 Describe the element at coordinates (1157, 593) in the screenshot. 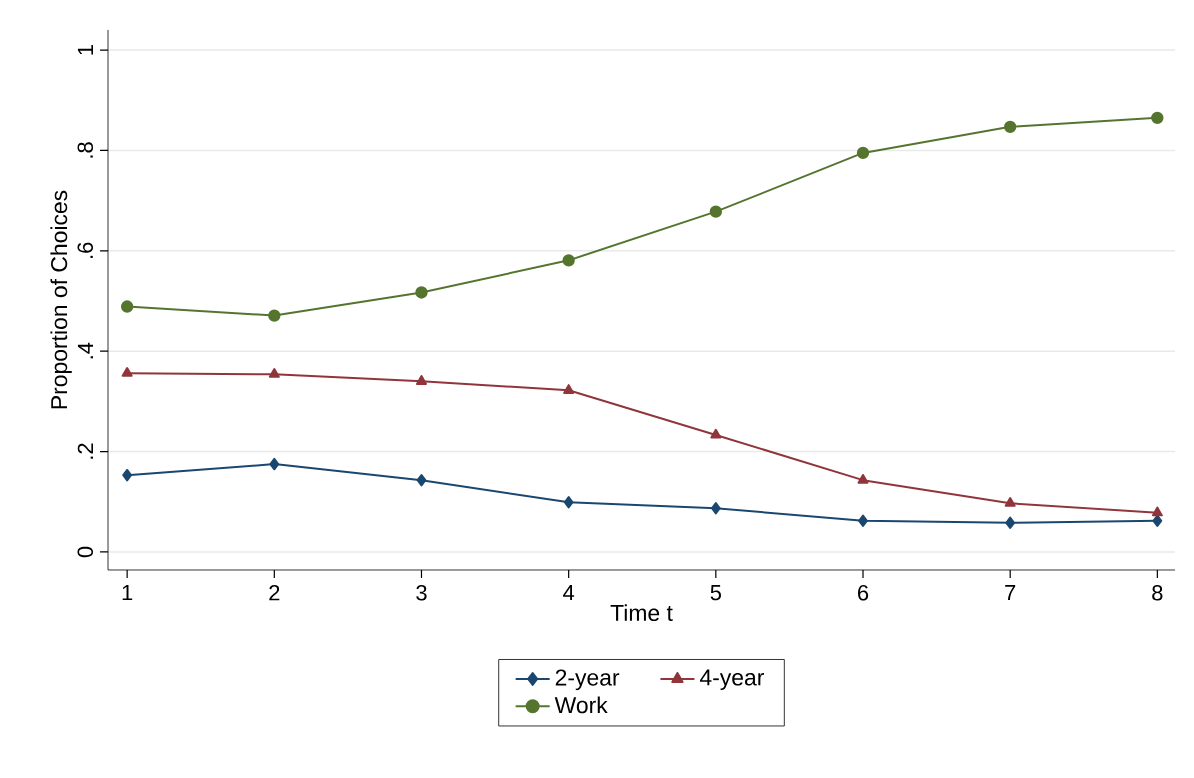

I see `x-tick-label: 8` at that location.